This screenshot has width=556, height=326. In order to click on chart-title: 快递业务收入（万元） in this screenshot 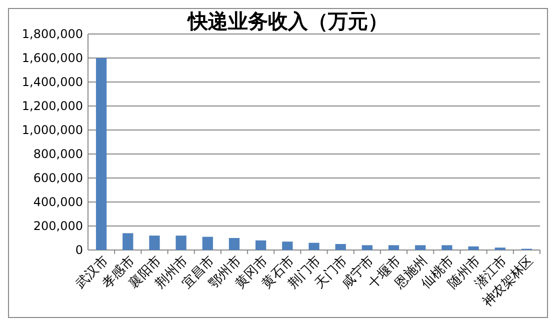, I will do `click(287, 21)`.